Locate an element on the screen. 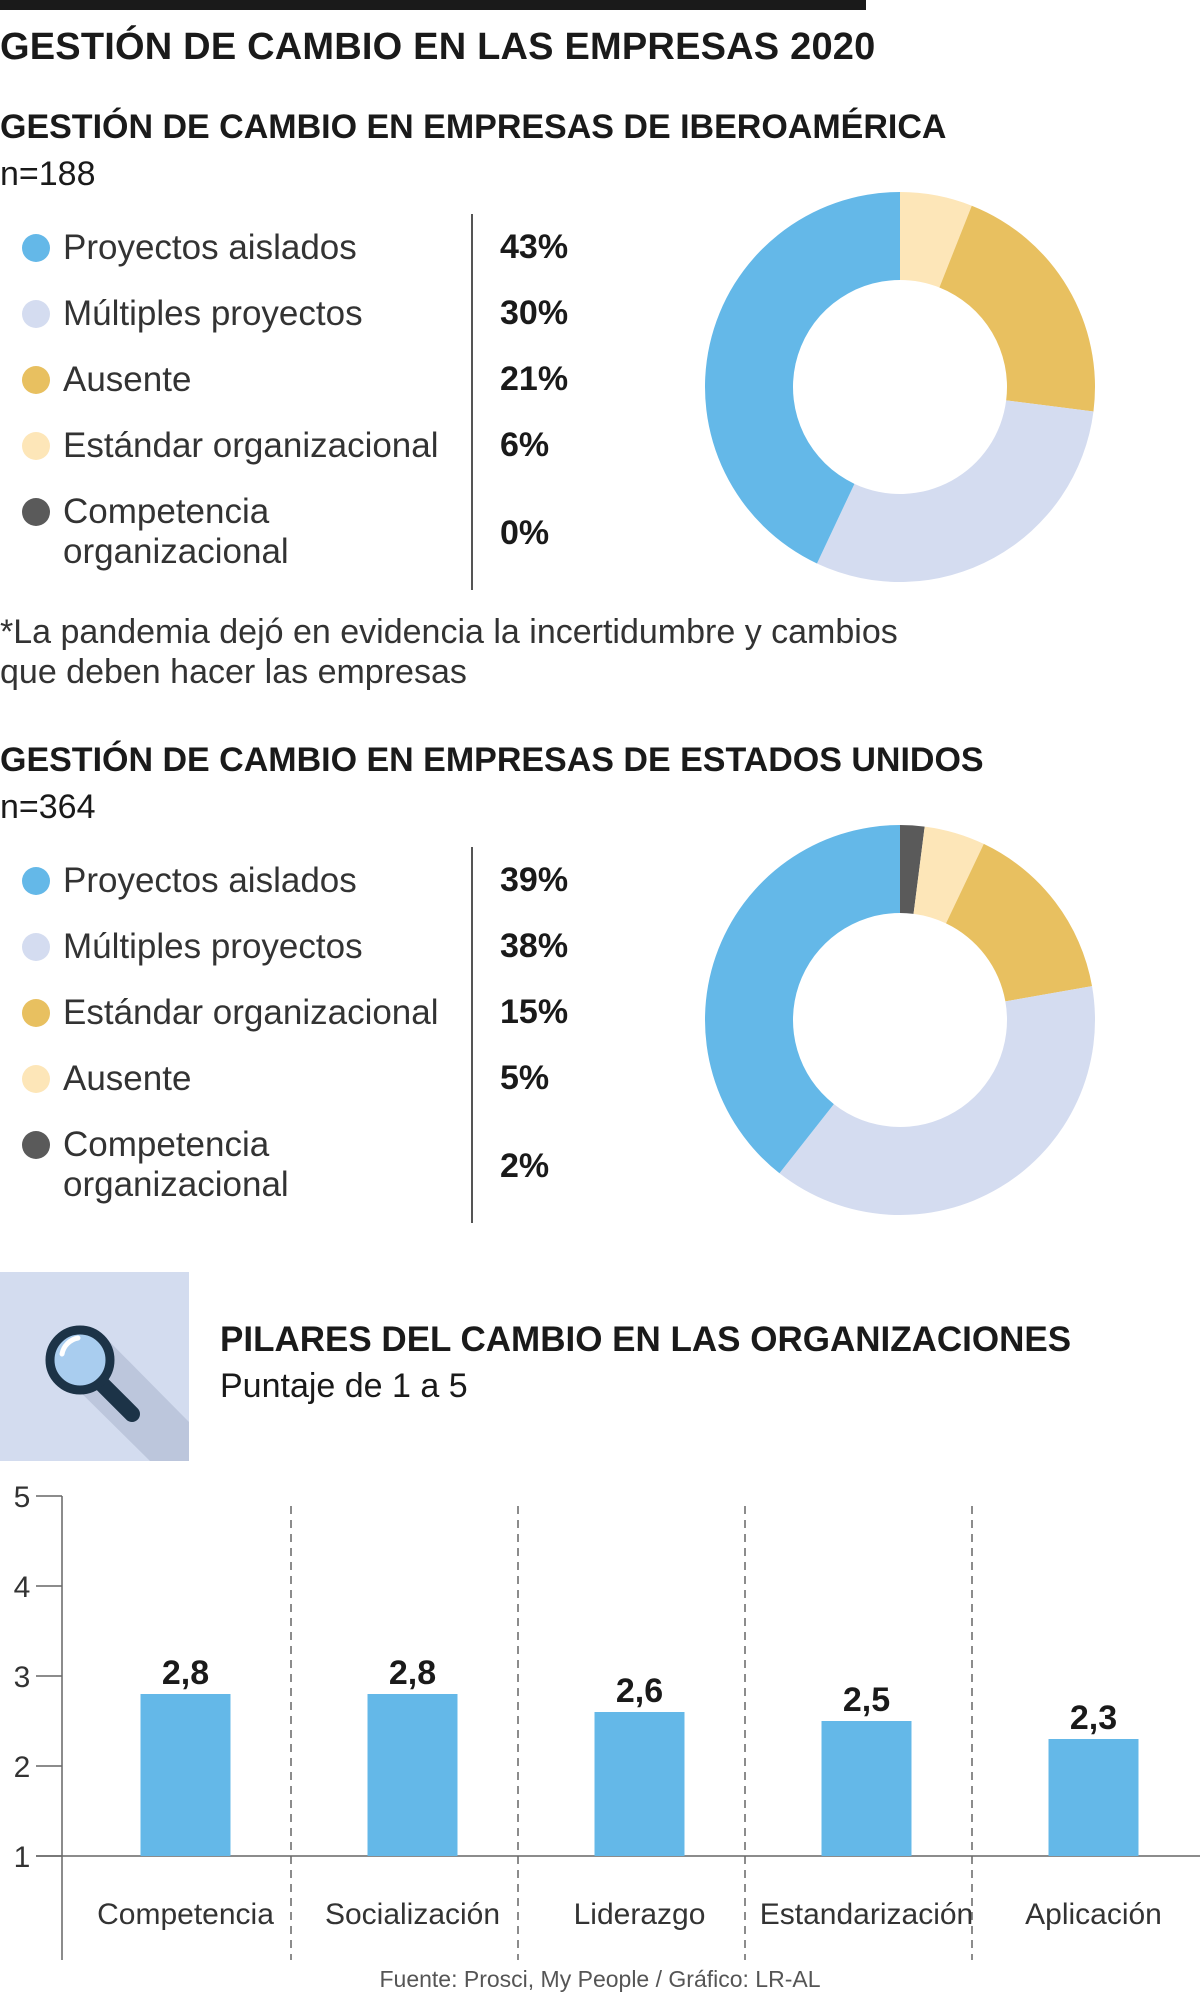  bar-category-label: Socialización is located at coordinates (412, 1914).